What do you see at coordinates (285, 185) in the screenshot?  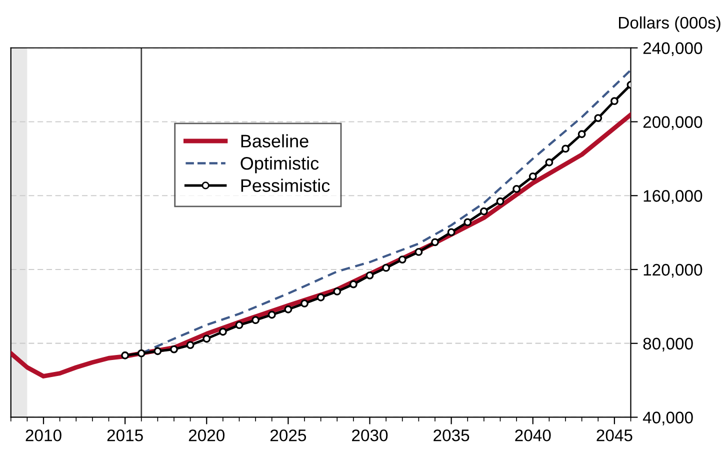 I see `legend-label: Pessimistic` at bounding box center [285, 185].